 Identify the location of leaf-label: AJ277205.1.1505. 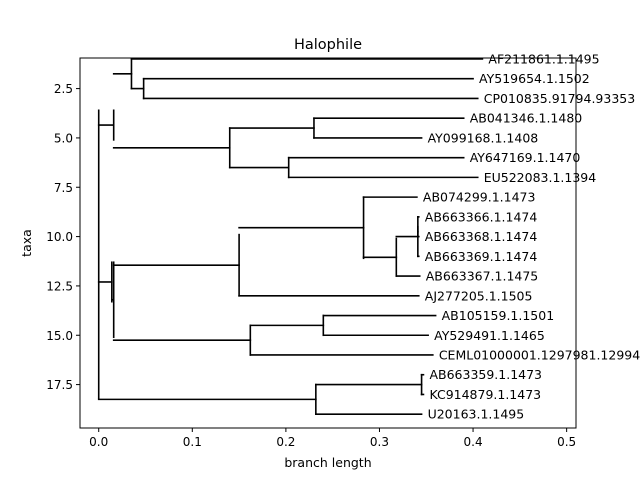
(479, 295).